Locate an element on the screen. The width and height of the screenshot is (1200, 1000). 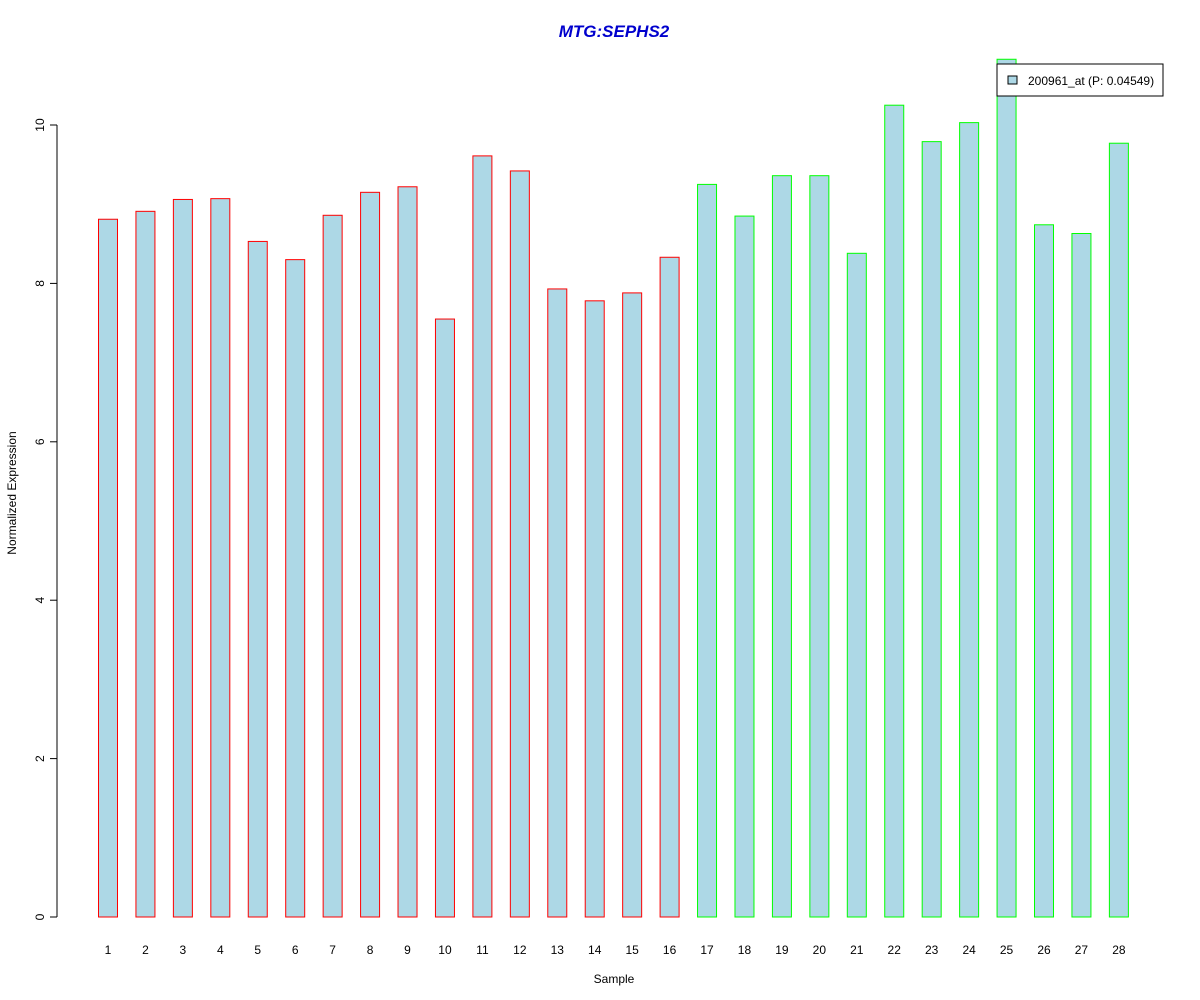
x-tick-label: 23 is located at coordinates (932, 950).